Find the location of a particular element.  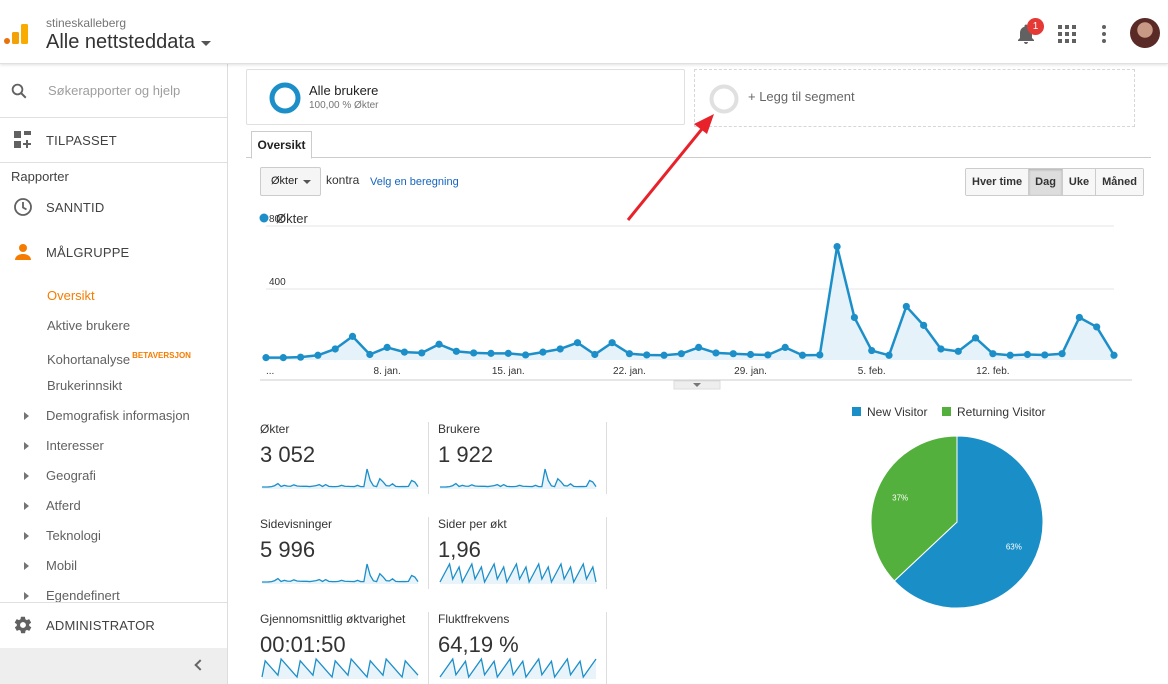

sidebar-item-technology: Teknologi is located at coordinates (113, 536).